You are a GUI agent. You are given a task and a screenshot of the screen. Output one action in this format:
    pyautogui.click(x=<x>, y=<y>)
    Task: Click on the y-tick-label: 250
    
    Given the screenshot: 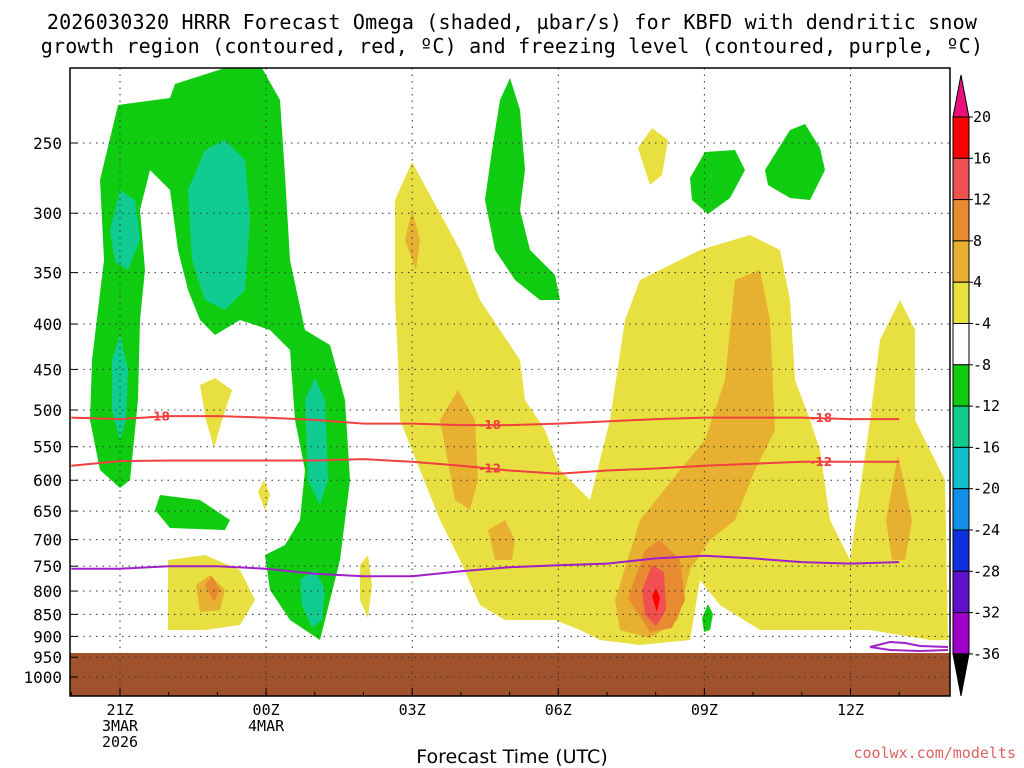 What is the action you would take?
    pyautogui.click(x=47, y=143)
    